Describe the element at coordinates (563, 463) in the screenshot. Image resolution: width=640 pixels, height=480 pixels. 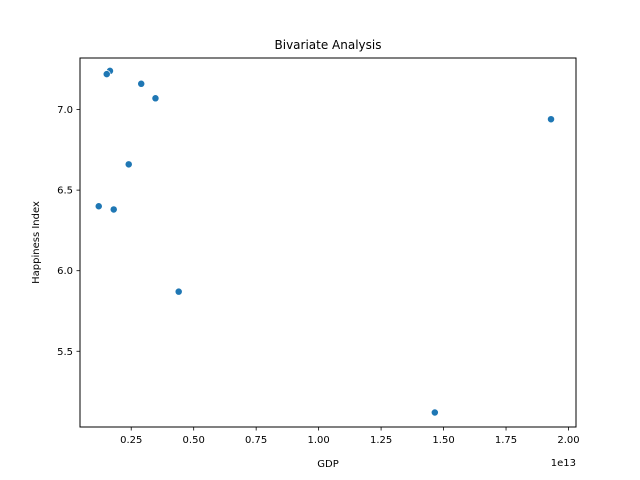
I see `x-offset-text: 1e13` at that location.